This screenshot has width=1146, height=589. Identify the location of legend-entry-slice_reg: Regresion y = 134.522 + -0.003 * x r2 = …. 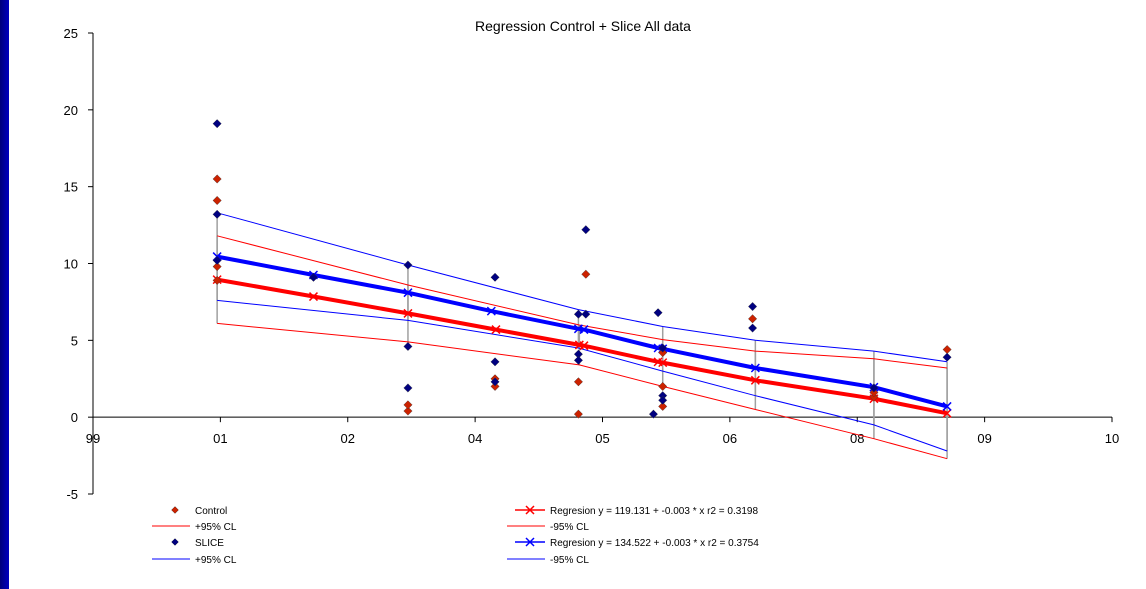
(637, 543).